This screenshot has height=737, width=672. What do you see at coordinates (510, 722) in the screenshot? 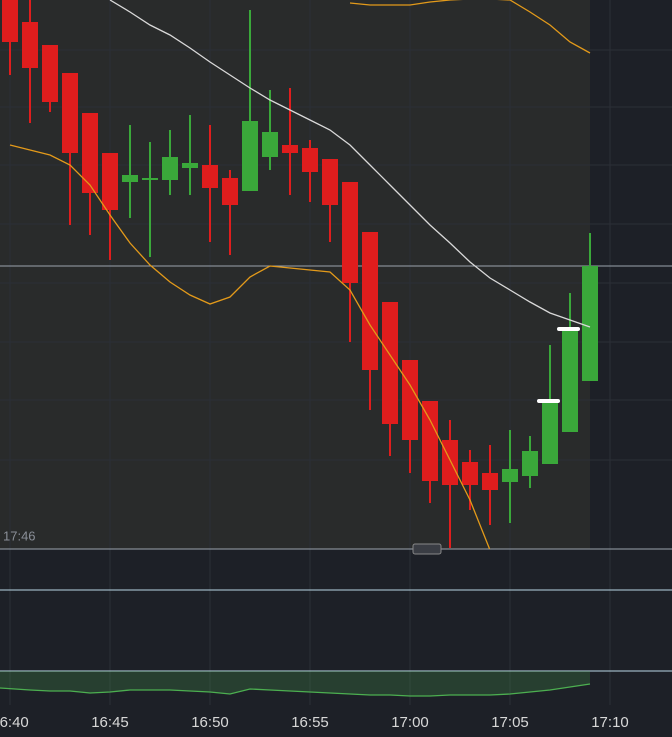
I see `x-tick-label: 17:05` at bounding box center [510, 722].